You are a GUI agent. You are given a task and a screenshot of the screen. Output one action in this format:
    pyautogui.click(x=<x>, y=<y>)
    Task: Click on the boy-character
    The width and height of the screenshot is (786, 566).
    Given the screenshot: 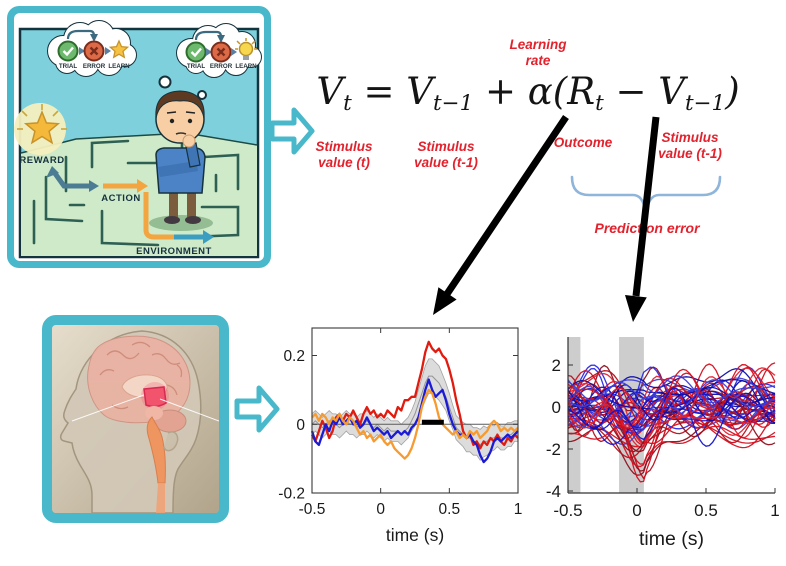 What is the action you would take?
    pyautogui.click(x=181, y=160)
    